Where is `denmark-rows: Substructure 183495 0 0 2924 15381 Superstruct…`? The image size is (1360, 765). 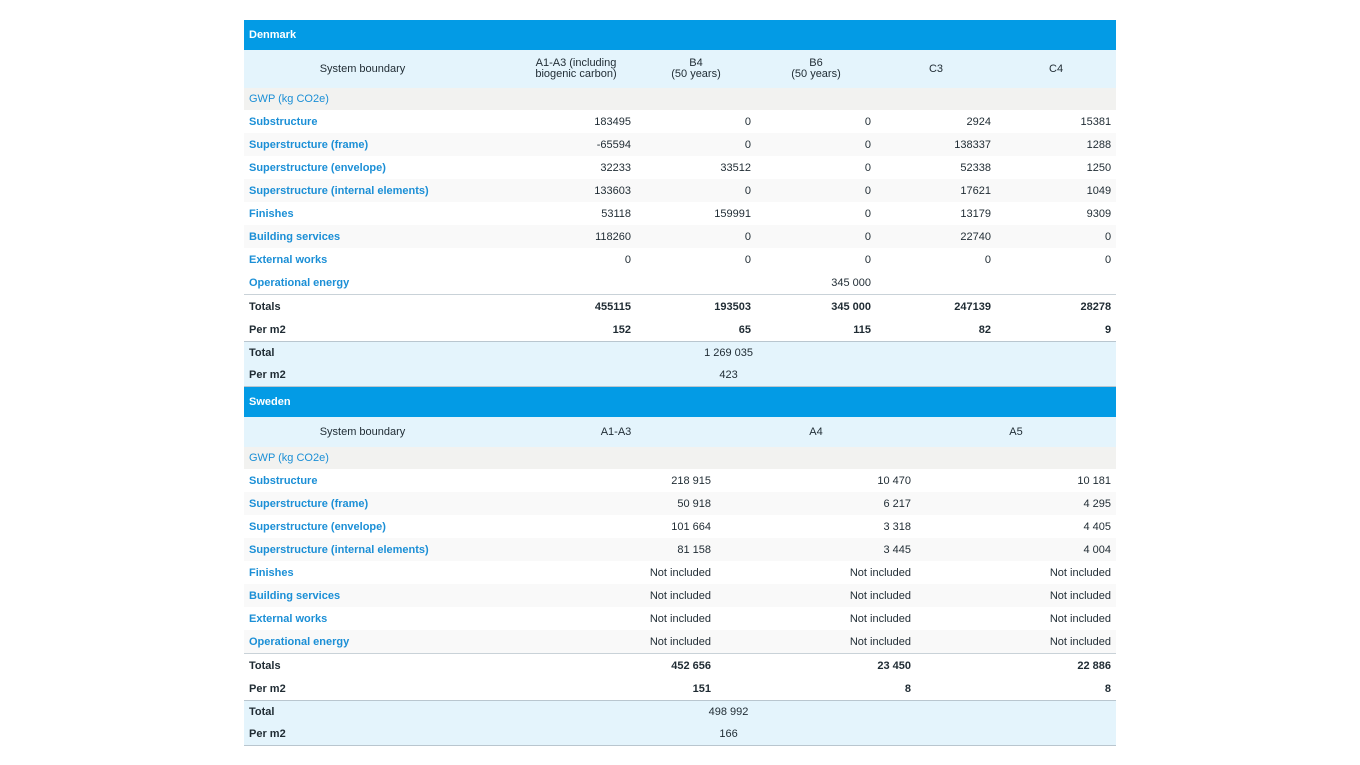 denmark-rows: Substructure 183495 0 0 2924 15381 Superstruct… is located at coordinates (680, 190).